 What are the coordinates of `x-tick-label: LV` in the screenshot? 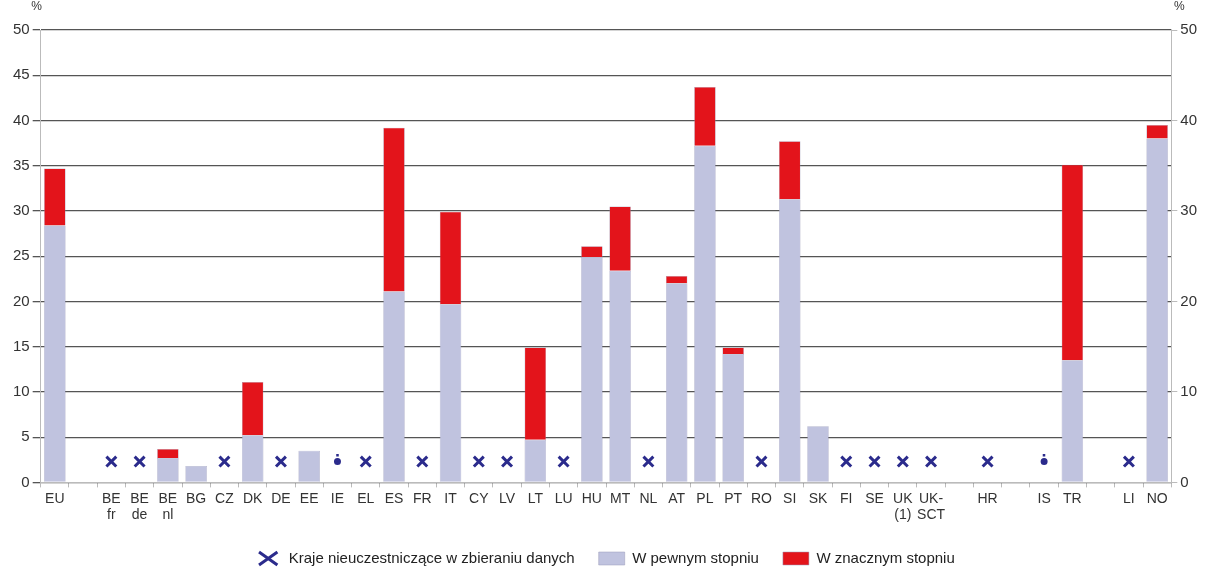 It's located at (507, 497).